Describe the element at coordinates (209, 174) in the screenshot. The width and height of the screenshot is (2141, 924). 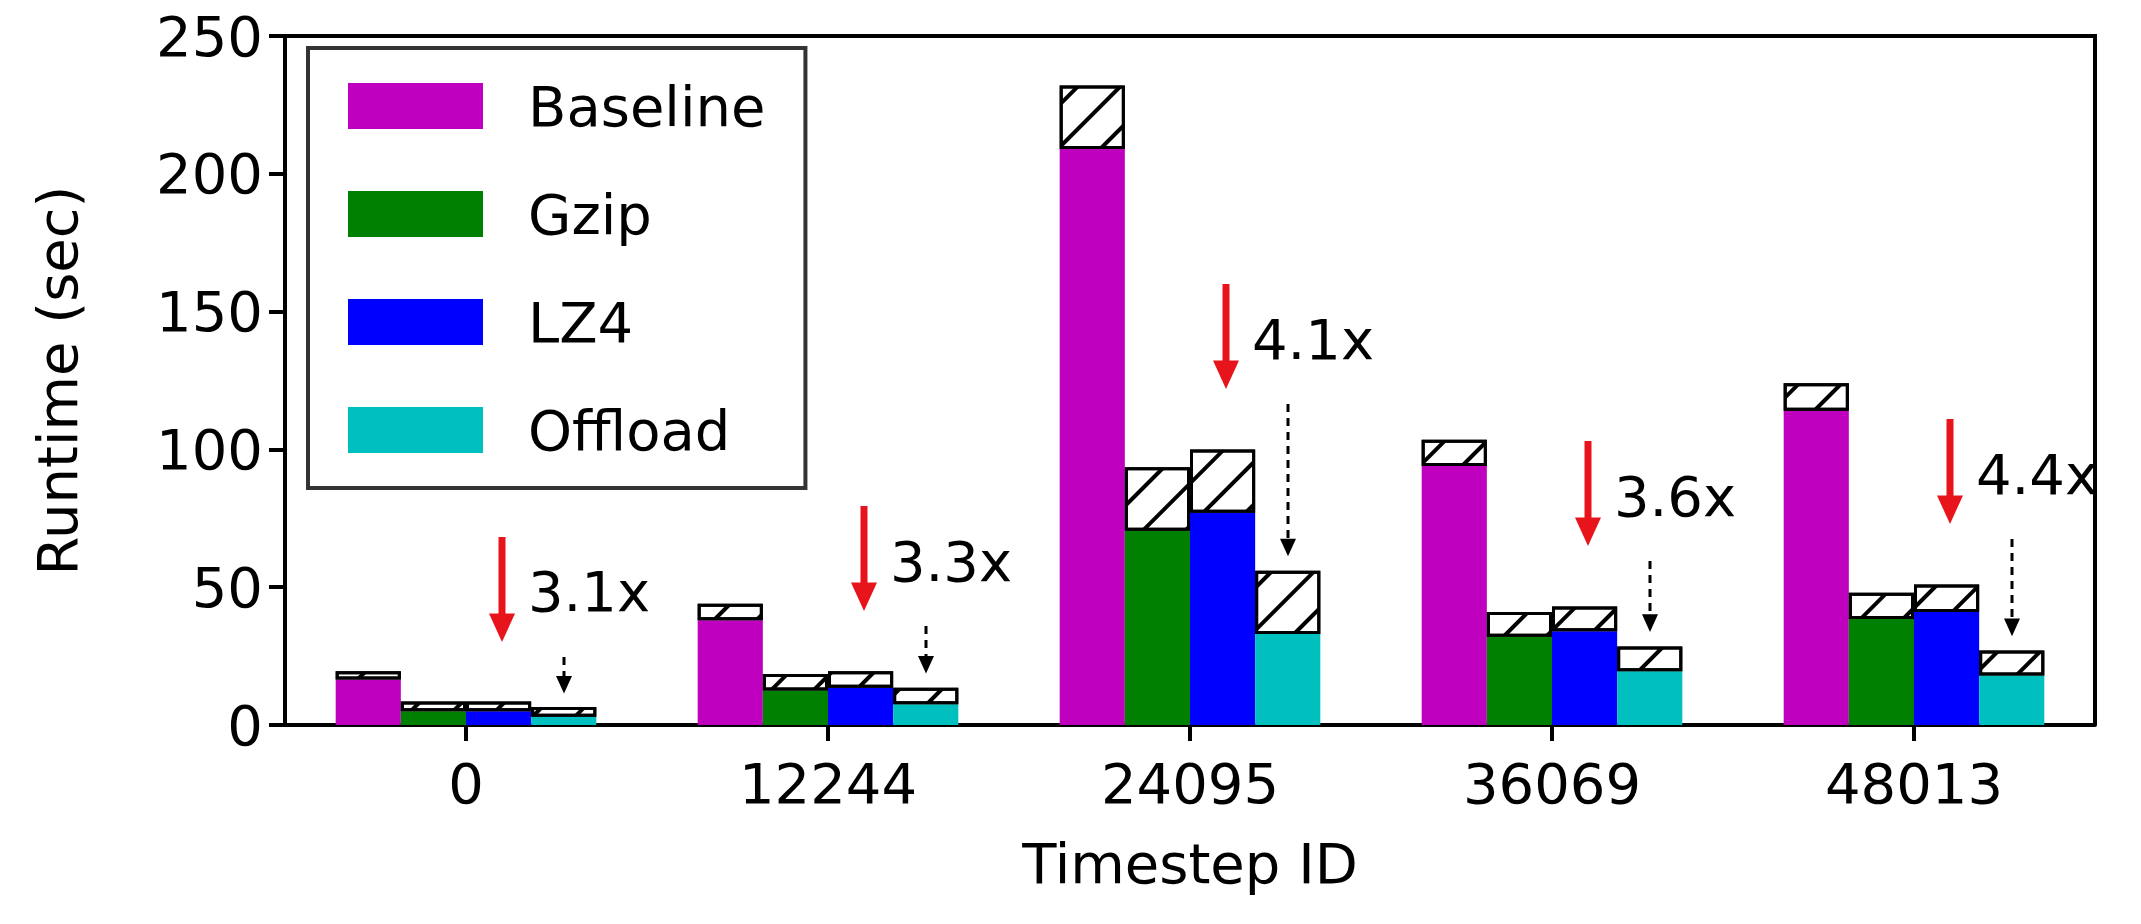
I see `y-tick-label: 200` at that location.